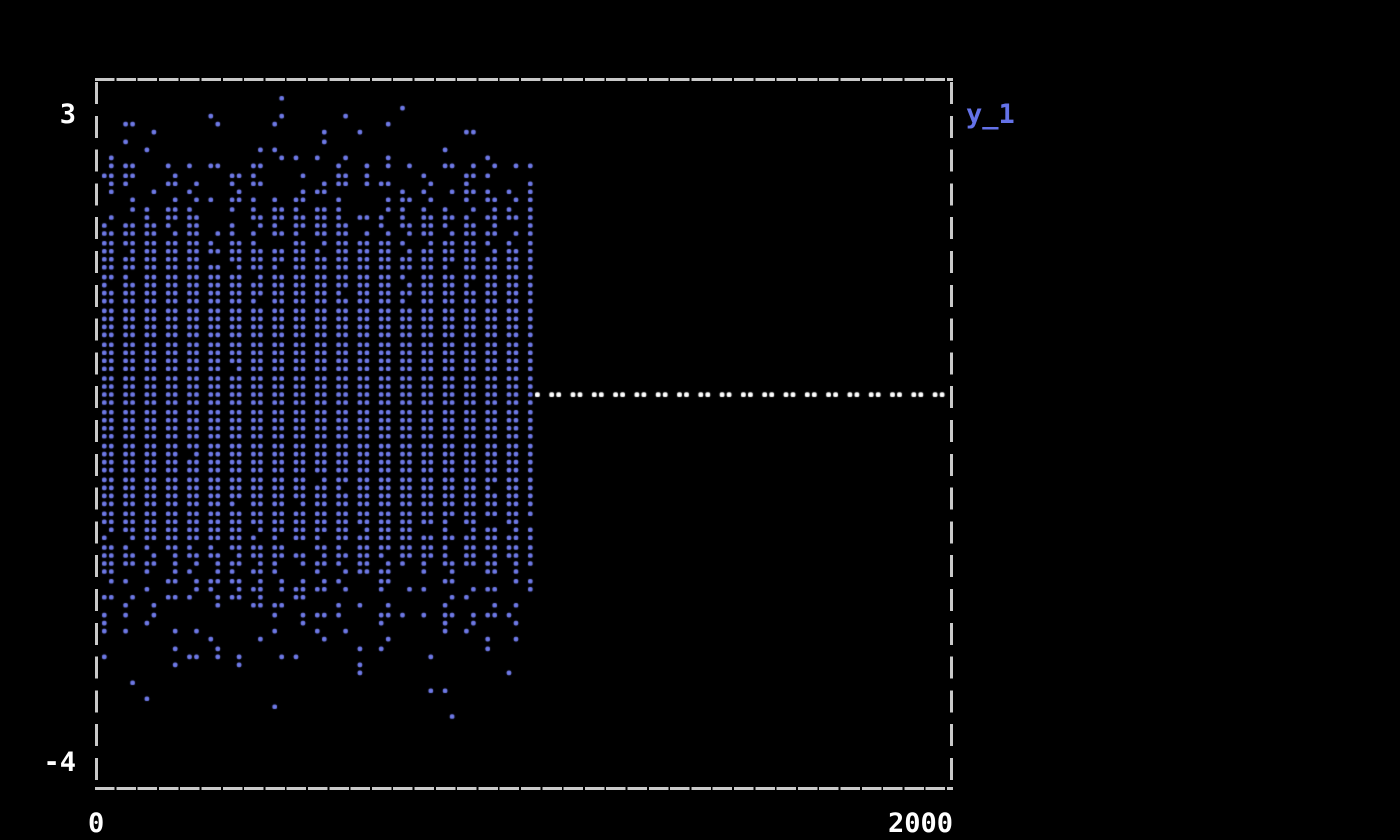 This screenshot has width=1400, height=840. I want to click on legend-label-y1: y_1, so click(990, 114).